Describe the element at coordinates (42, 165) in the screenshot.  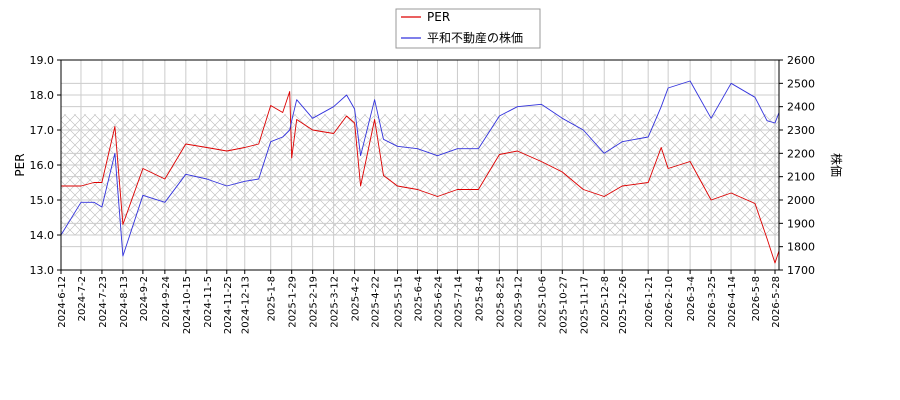
I see `left-y-tick-label: 16.0` at that location.